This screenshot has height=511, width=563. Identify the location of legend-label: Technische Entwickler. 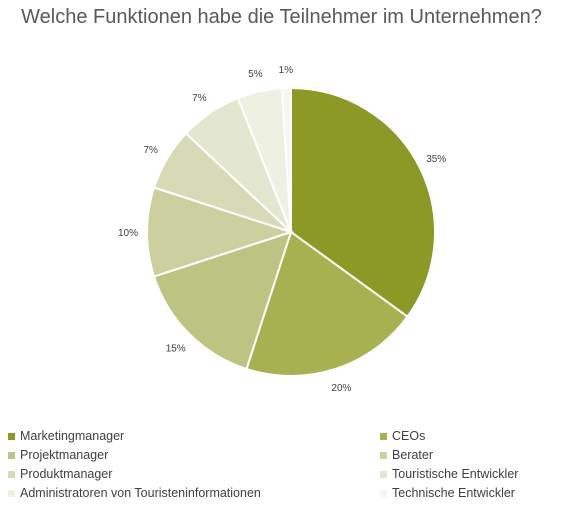
(453, 493).